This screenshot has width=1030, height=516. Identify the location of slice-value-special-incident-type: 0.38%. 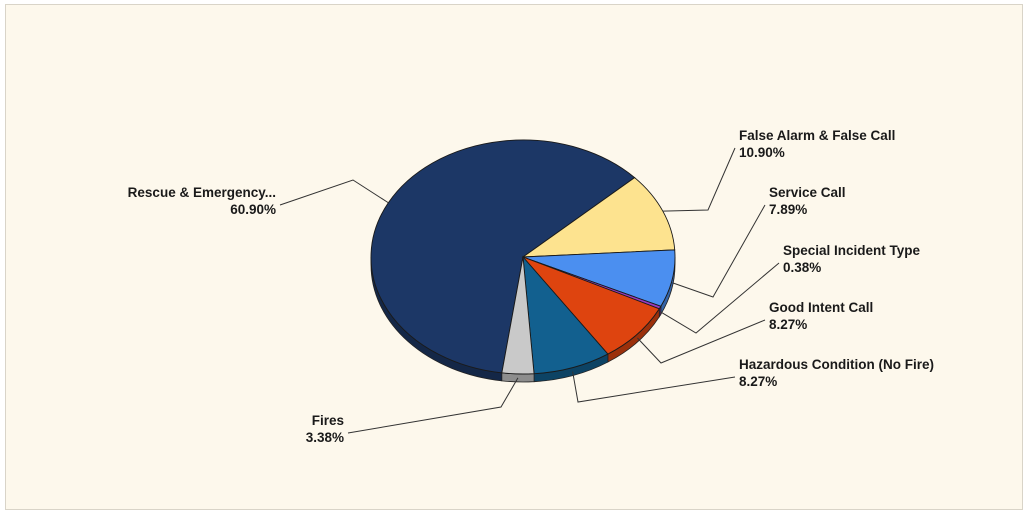
(802, 267).